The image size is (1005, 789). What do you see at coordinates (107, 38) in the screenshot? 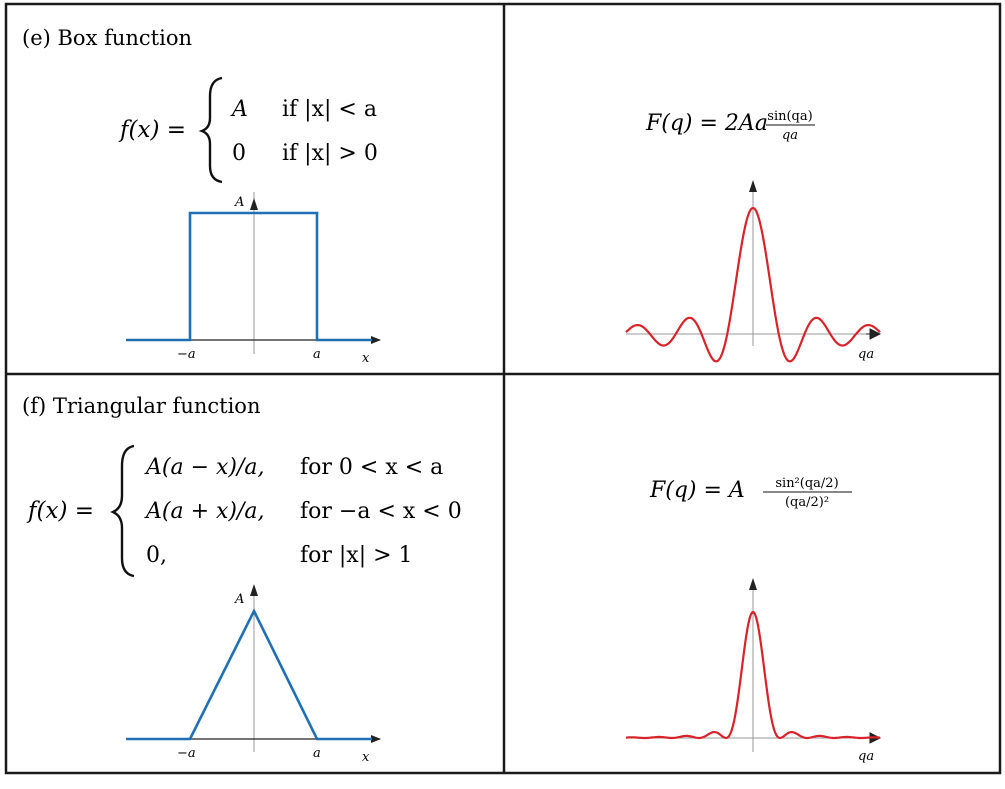
I see `panel-e-title: (e) Box function` at bounding box center [107, 38].